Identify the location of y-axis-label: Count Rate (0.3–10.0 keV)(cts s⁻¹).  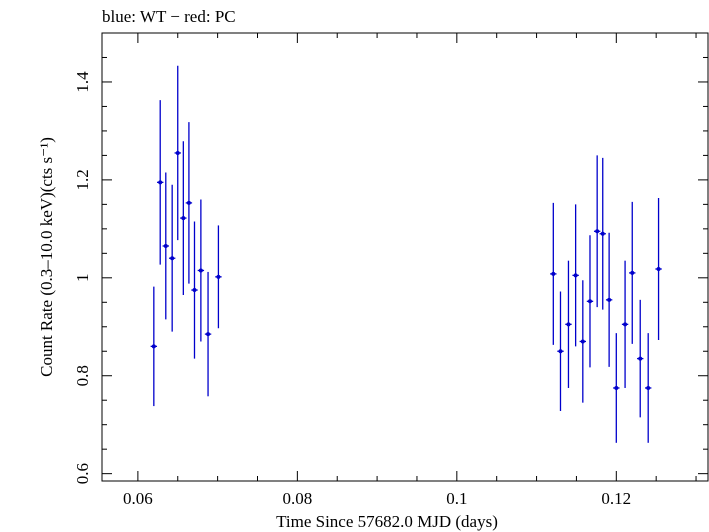
(46, 257).